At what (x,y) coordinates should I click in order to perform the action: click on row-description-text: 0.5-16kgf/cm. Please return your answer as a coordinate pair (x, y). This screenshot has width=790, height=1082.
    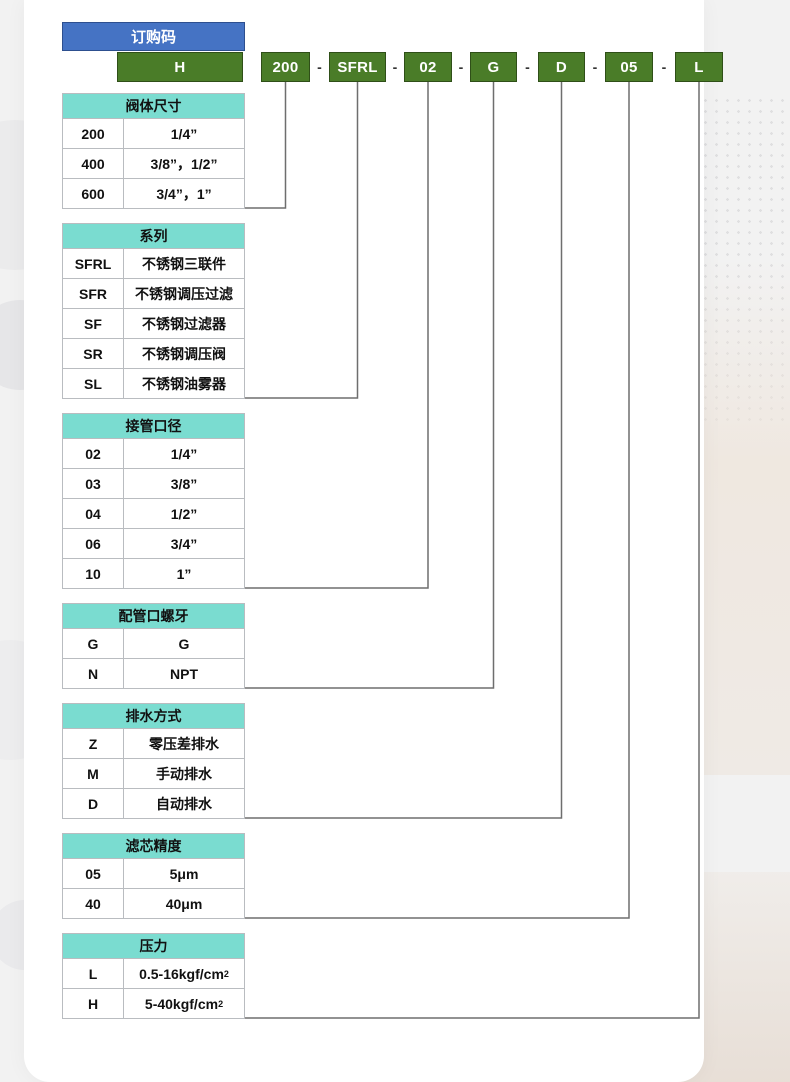
    Looking at the image, I should click on (181, 973).